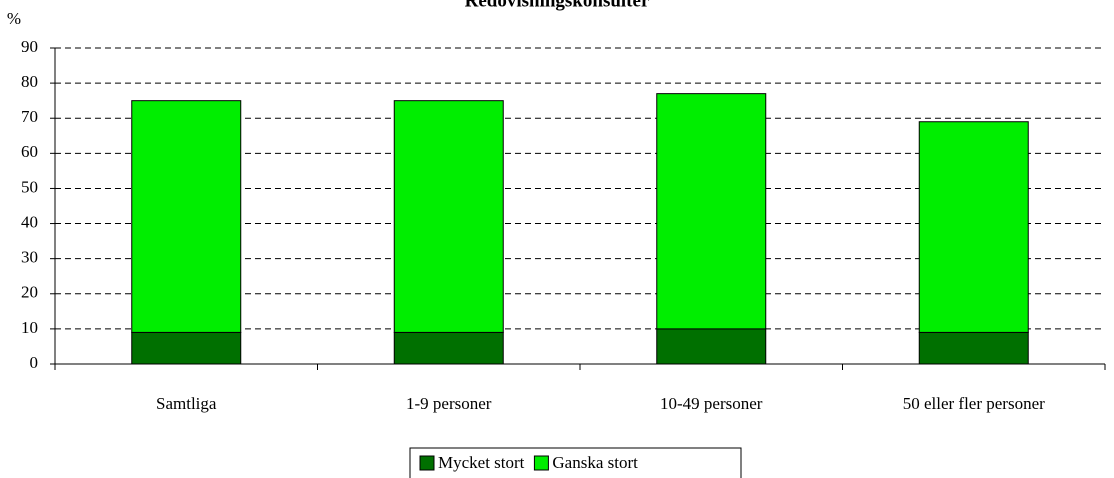 The width and height of the screenshot is (1114, 478). I want to click on y-tick-label: 50, so click(29, 186).